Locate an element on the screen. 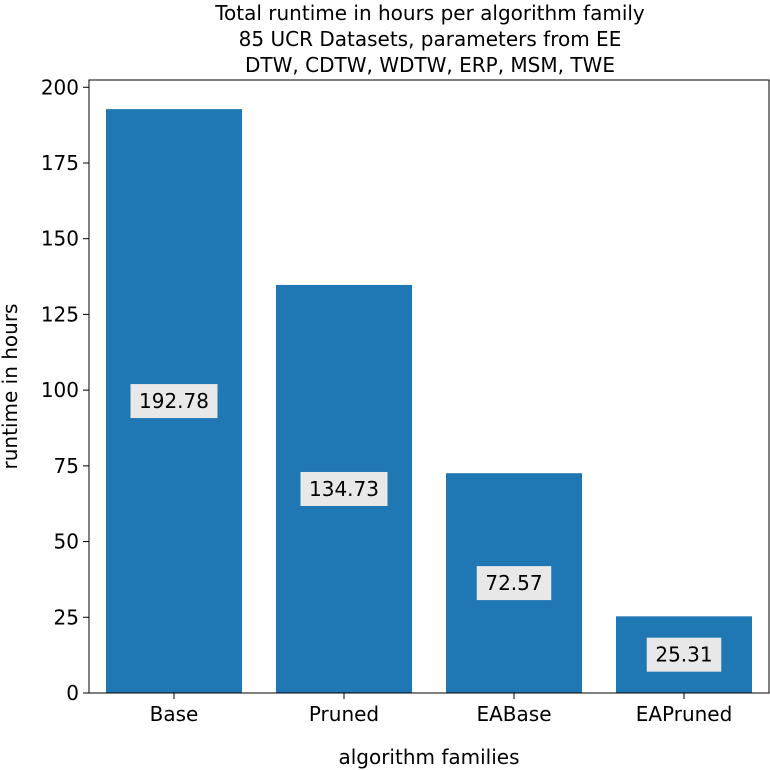 This screenshot has height=770, width=770. y-tick-label: 0 is located at coordinates (72, 693).